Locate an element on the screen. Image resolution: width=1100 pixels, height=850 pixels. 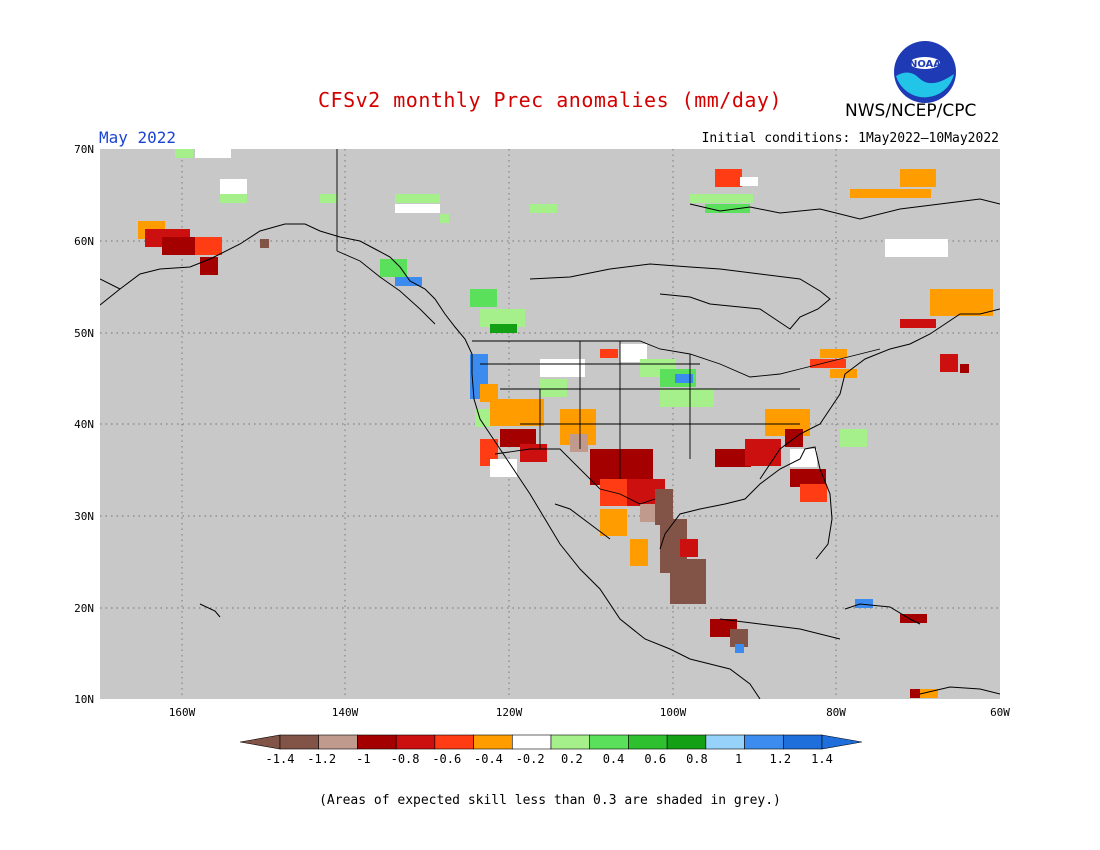
lon-label: 60W is located at coordinates (1000, 712).